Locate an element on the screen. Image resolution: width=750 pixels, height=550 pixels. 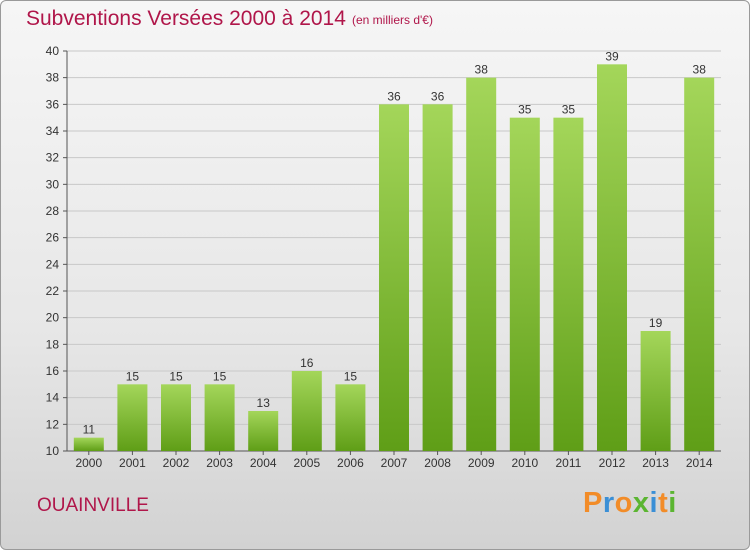
x-tick-label: 2013 is located at coordinates (655, 463).